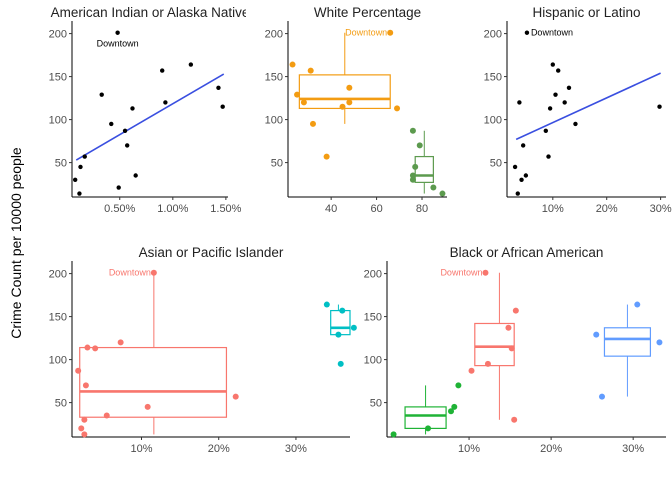  What do you see at coordinates (586, 12) in the screenshot?
I see `panel-title: Hispanic or Latino` at bounding box center [586, 12].